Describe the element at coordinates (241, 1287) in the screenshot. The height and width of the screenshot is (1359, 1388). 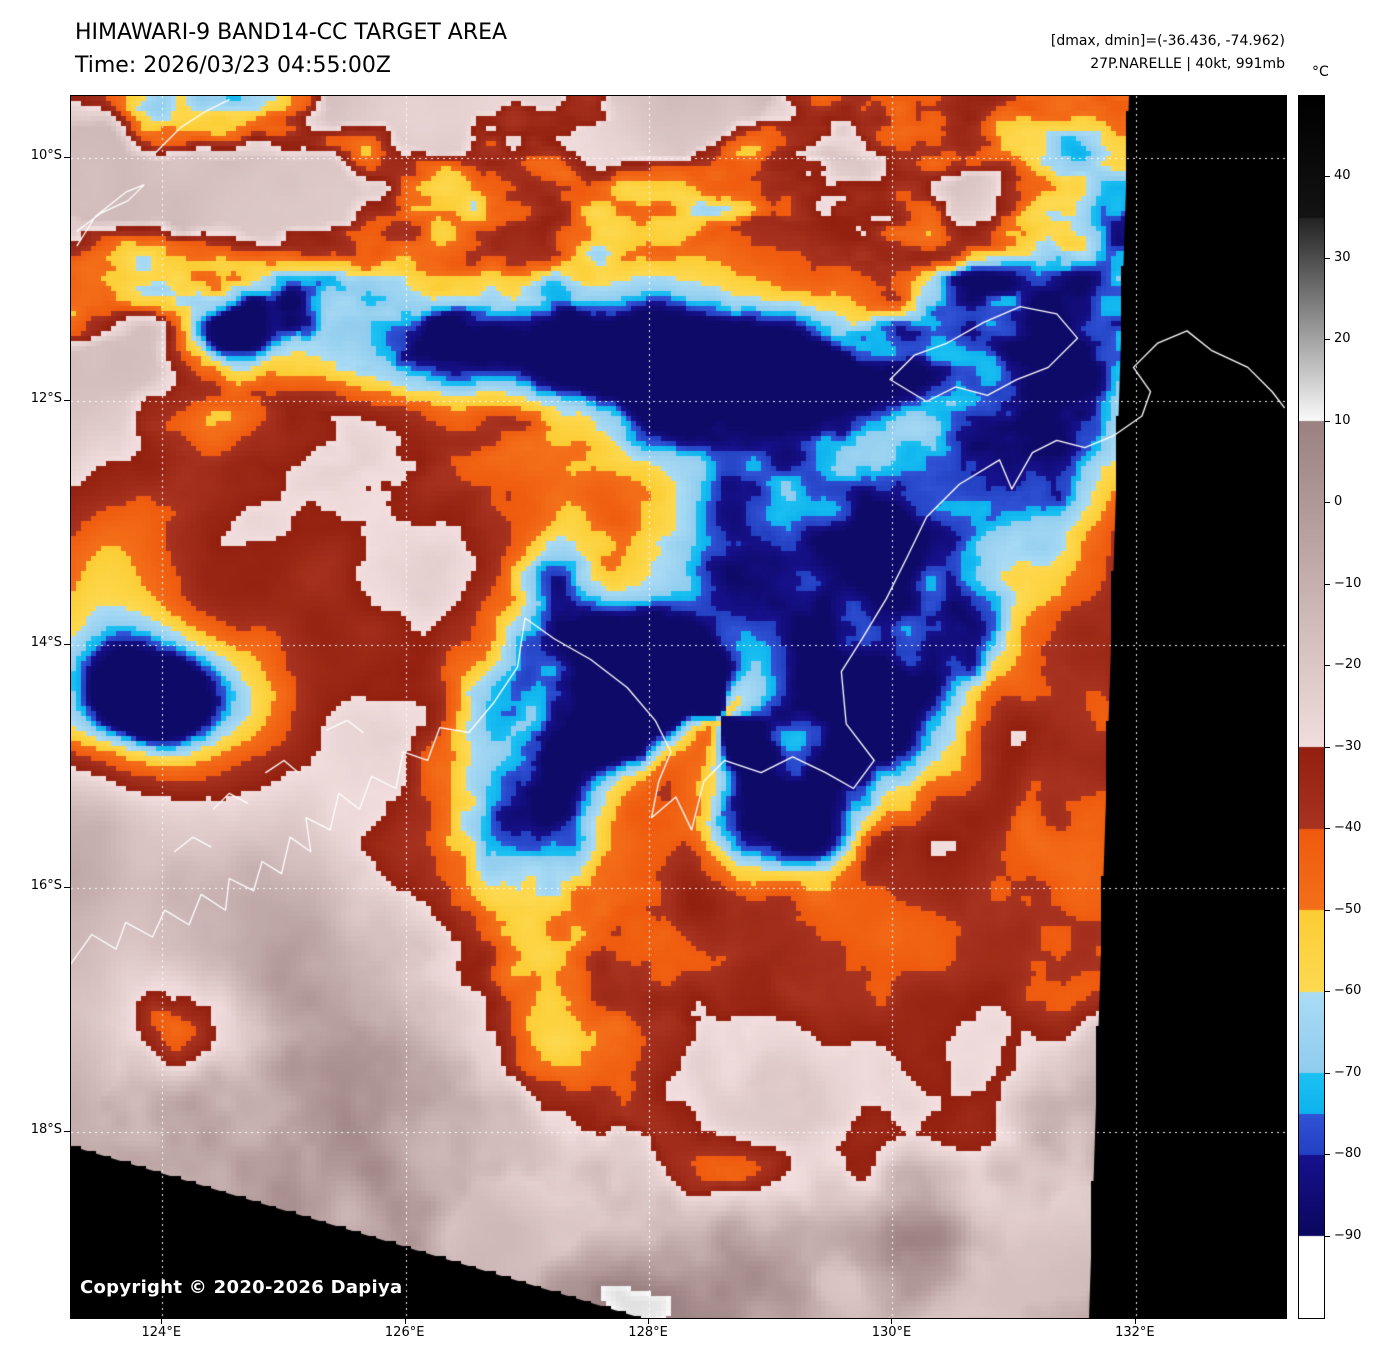
I see `copyright-label: Copyright © 2020-2026 Dapiya` at that location.